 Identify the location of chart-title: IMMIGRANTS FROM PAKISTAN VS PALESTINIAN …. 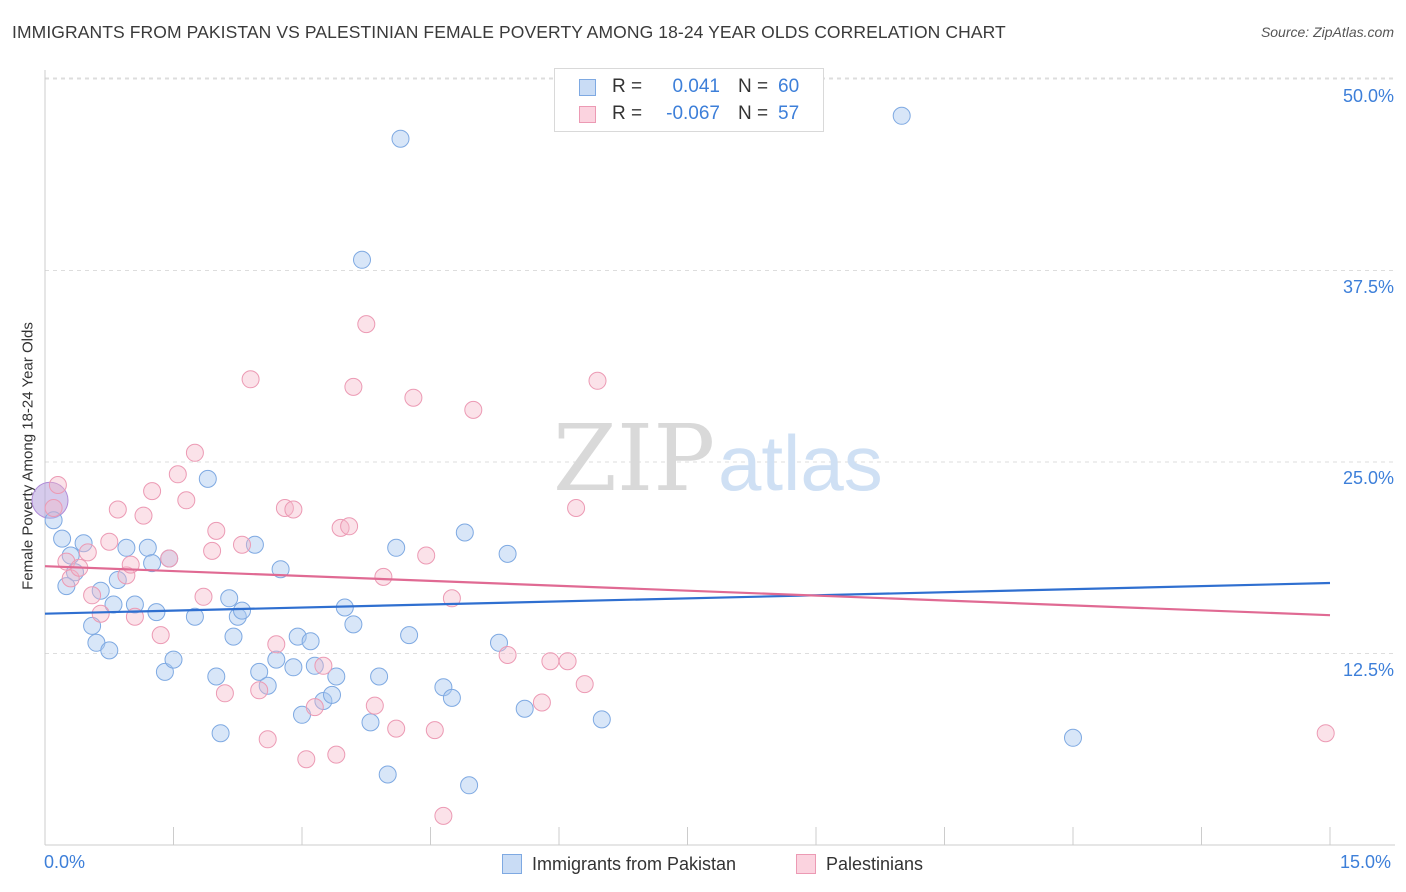
(509, 32).